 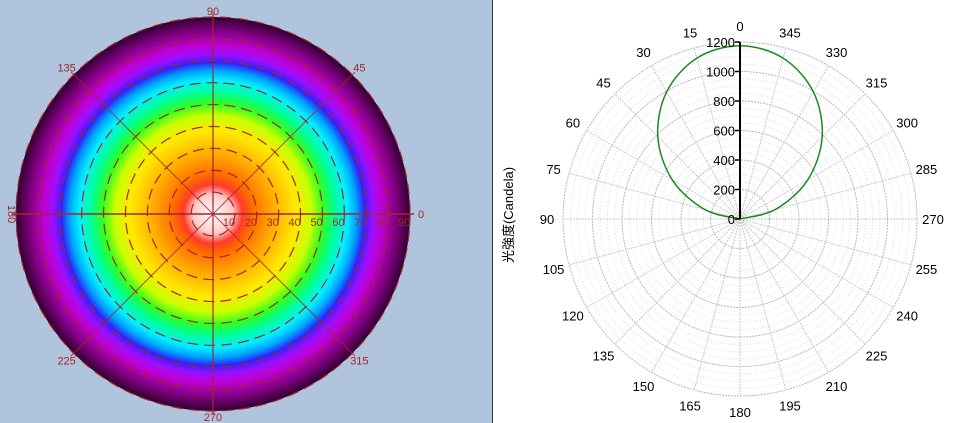 What do you see at coordinates (643, 52) in the screenshot?
I see `angle-tick-label: 30` at bounding box center [643, 52].